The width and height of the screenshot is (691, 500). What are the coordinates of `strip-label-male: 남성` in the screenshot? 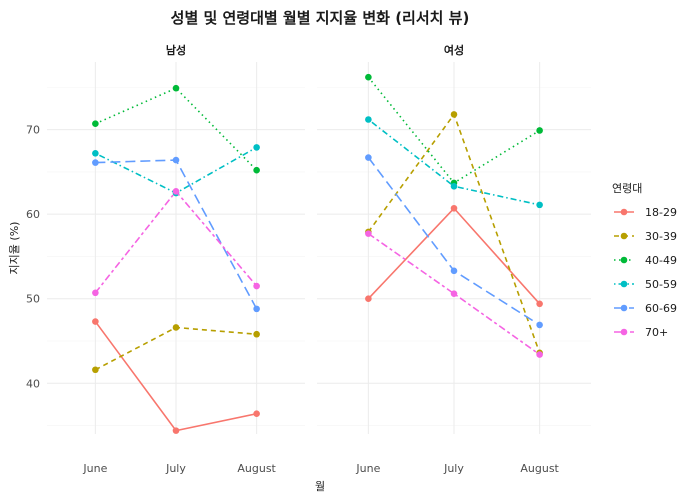 It's located at (176, 50).